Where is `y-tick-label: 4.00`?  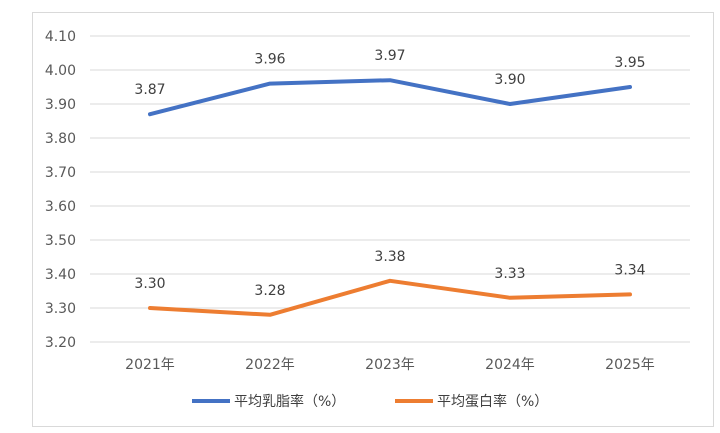
y-tick-label: 4.00 is located at coordinates (60, 71).